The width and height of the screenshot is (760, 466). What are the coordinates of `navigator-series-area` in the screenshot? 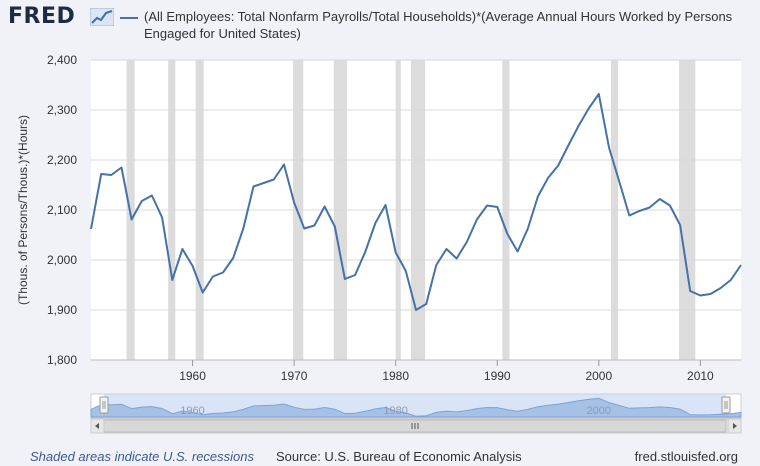 It's located at (416, 407).